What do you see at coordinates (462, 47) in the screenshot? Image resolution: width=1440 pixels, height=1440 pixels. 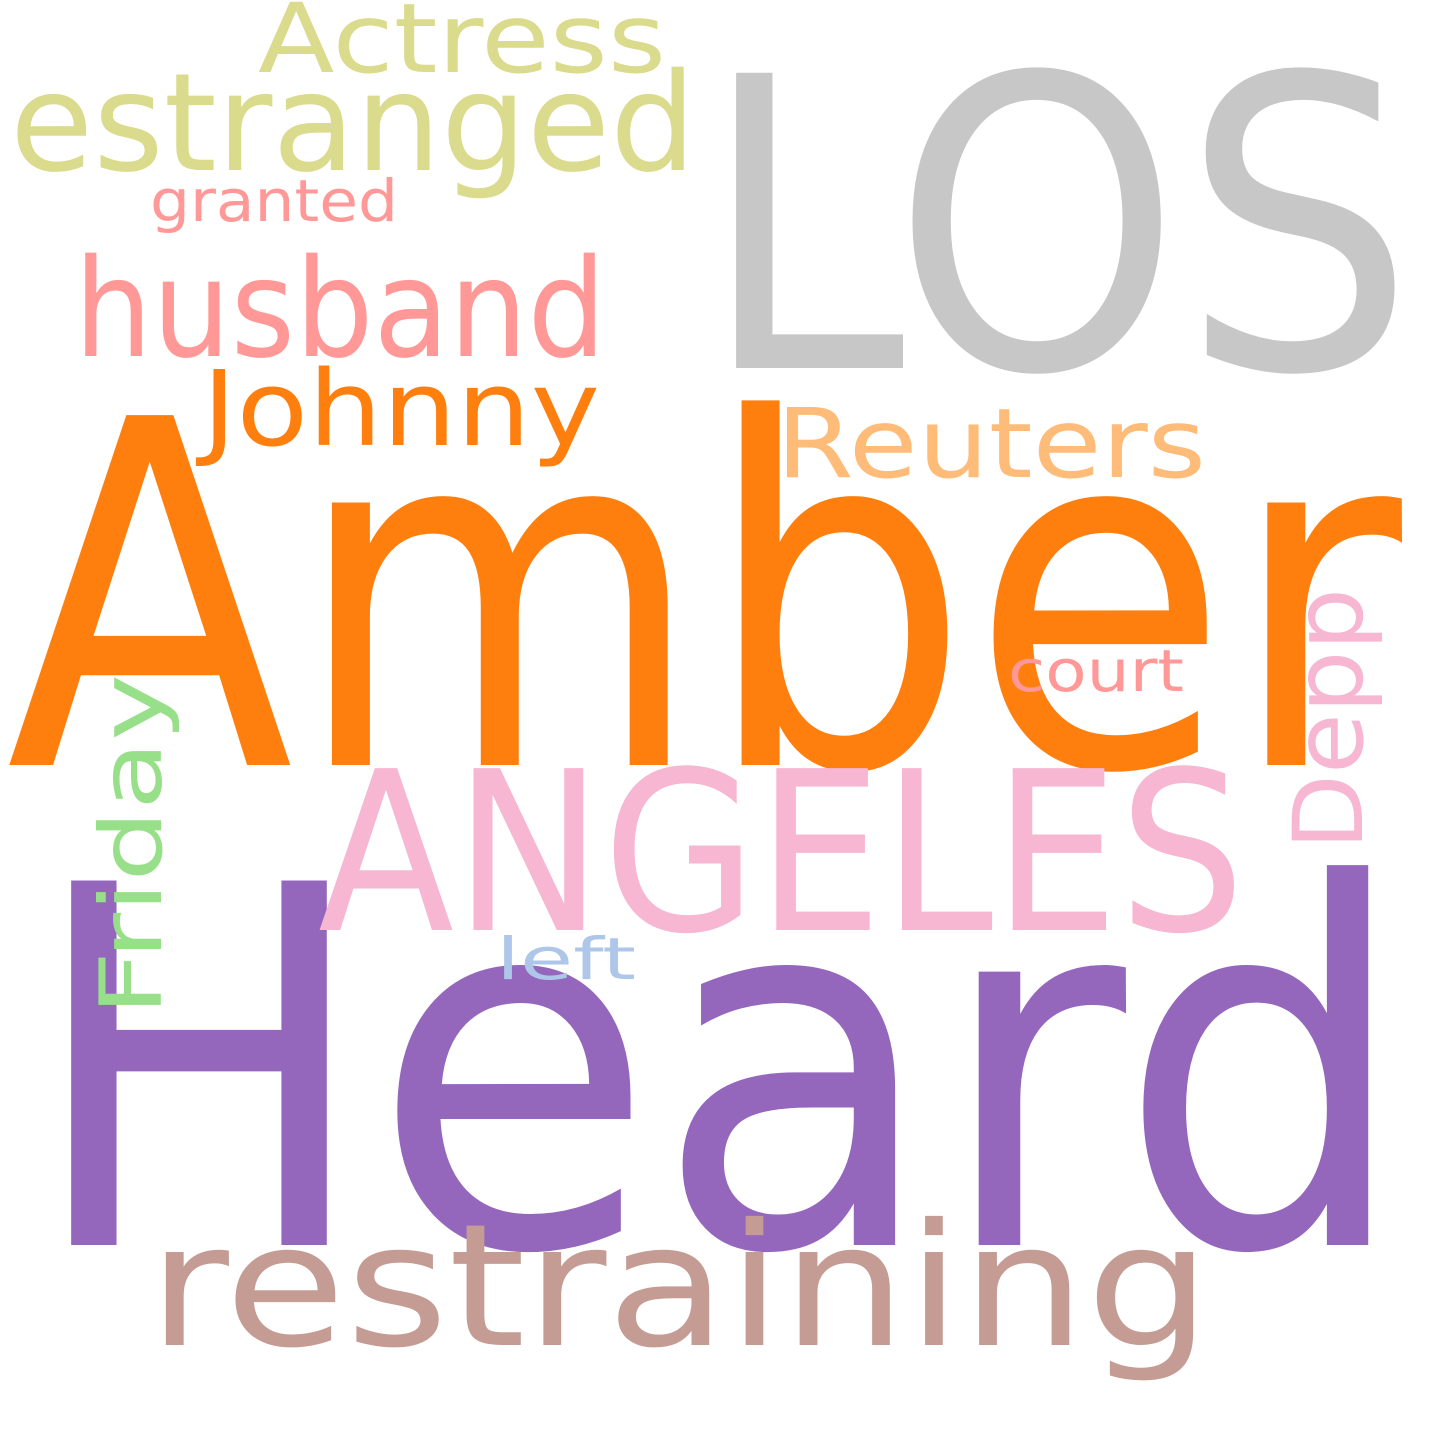 I see `word-actress: Actress` at bounding box center [462, 47].